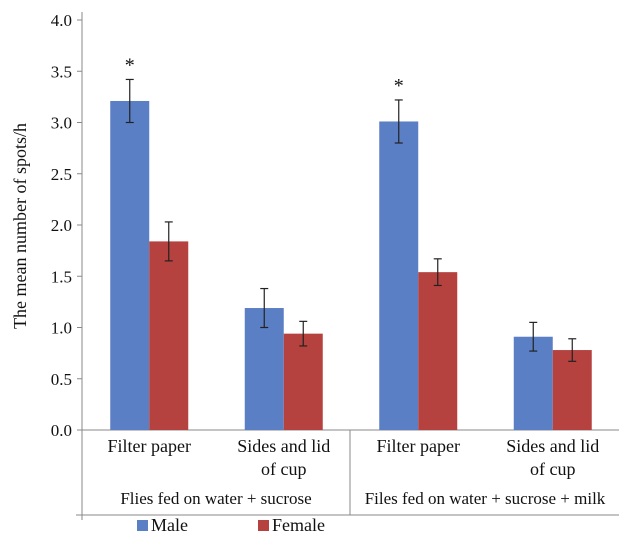 The width and height of the screenshot is (619, 536). What do you see at coordinates (61, 20) in the screenshot?
I see `y-tick-label: 4.0` at bounding box center [61, 20].